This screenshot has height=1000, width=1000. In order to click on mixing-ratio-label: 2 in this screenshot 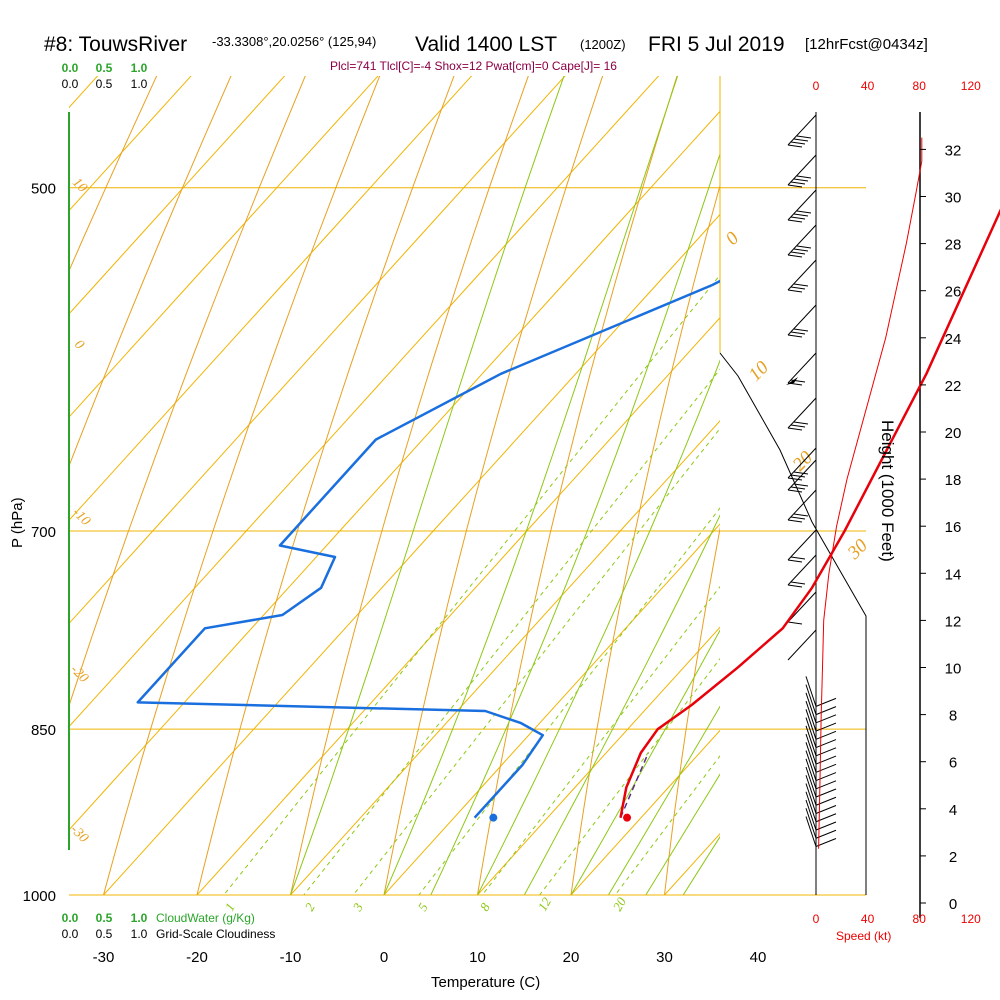, I will do `click(310, 907)`.